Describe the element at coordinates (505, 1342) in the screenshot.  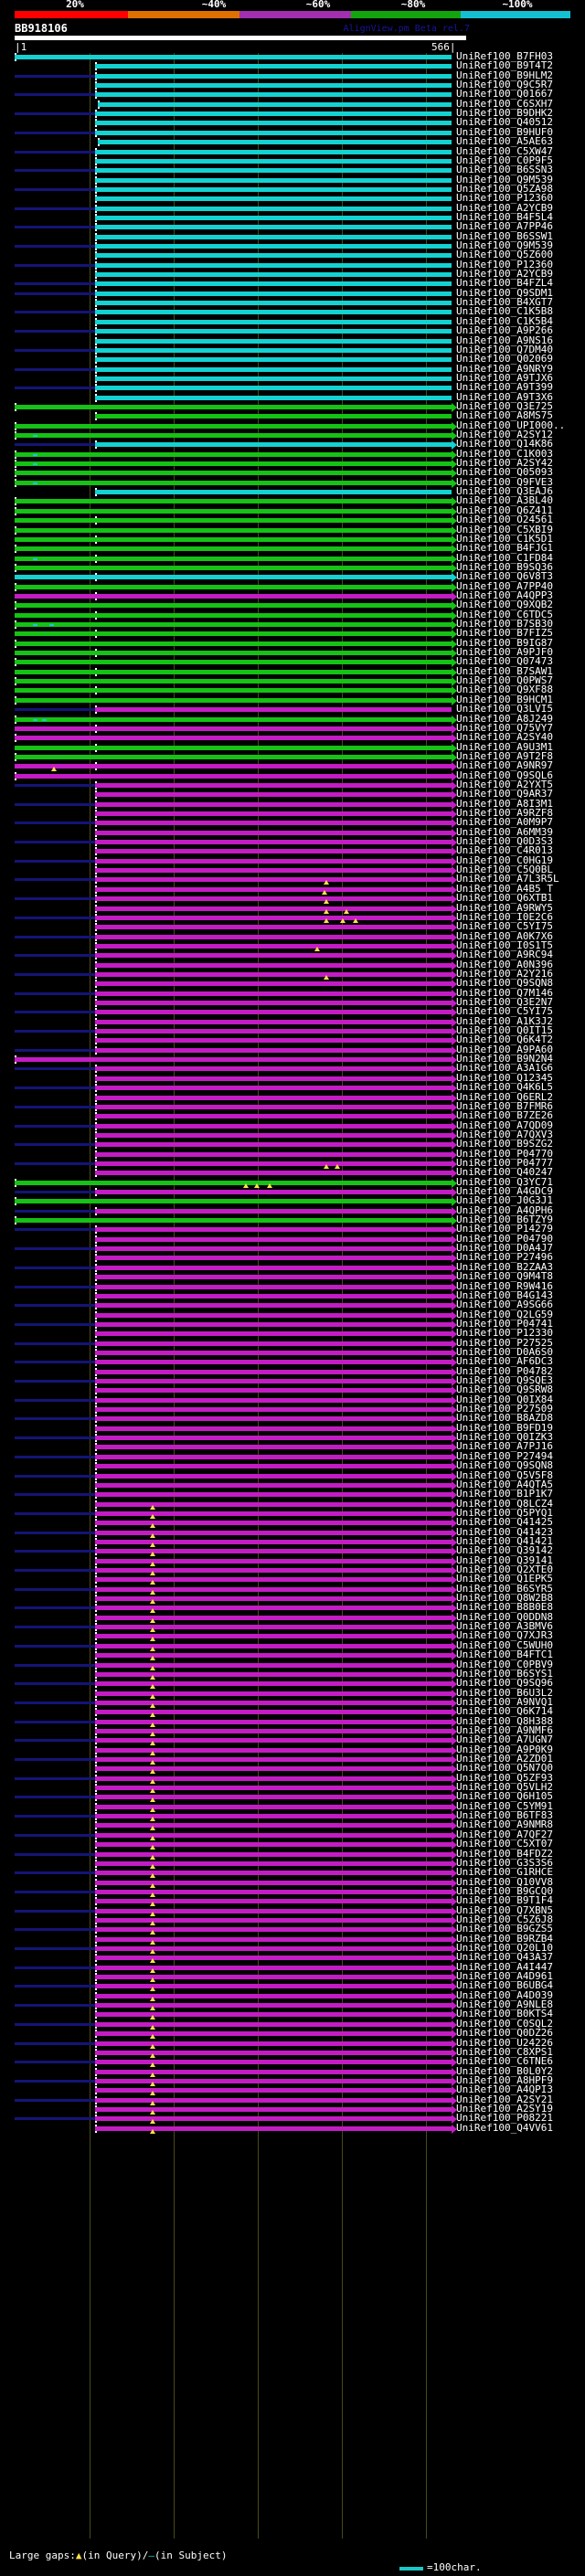
I see `hit-accession-label: UniRef100_P27525` at that location.